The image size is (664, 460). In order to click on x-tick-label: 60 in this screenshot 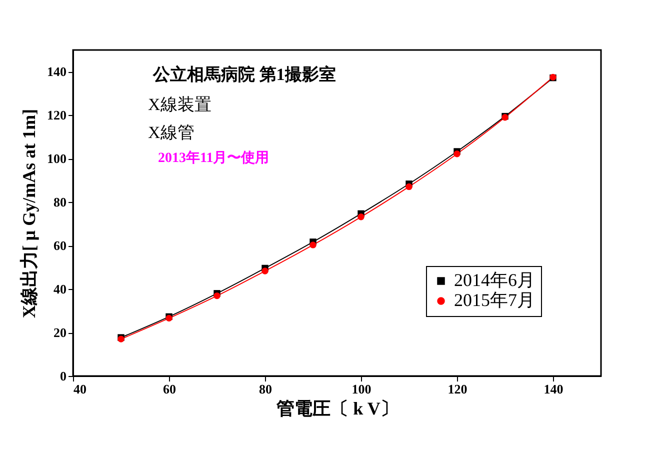, I will do `click(169, 389)`.